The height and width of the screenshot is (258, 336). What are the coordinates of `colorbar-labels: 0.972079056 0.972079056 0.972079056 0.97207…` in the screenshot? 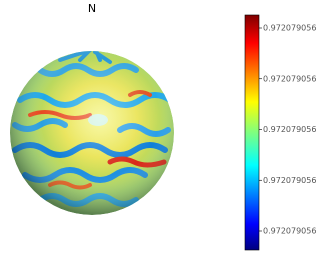 It's located at (287, 130).